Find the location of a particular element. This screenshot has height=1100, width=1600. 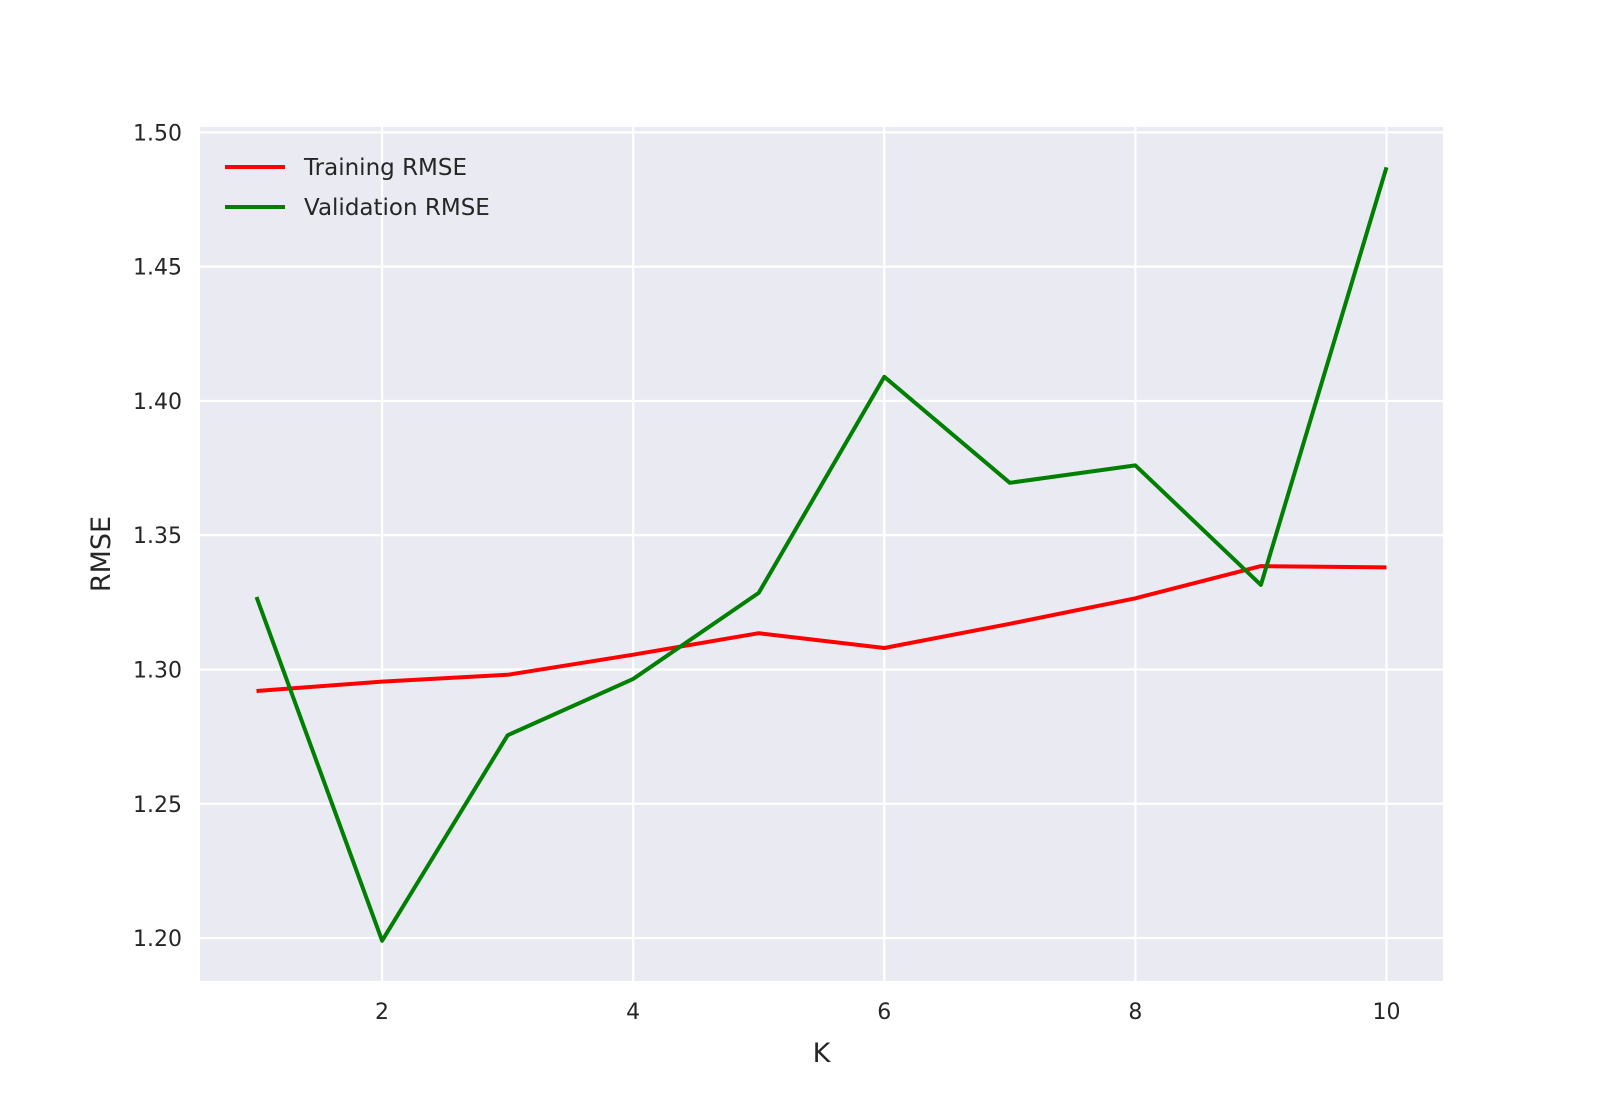

series-line-training is located at coordinates (821, 628).